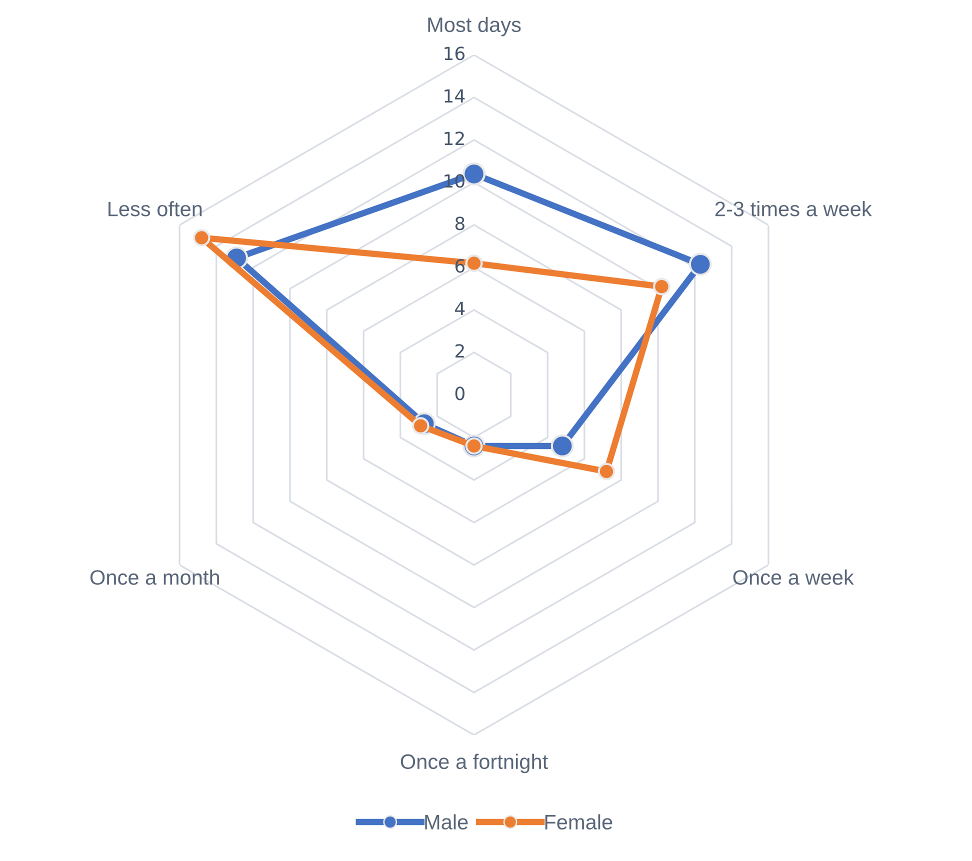 This screenshot has width=972, height=861. What do you see at coordinates (793, 208) in the screenshot?
I see `spoke-label: 2-3 times a week` at bounding box center [793, 208].